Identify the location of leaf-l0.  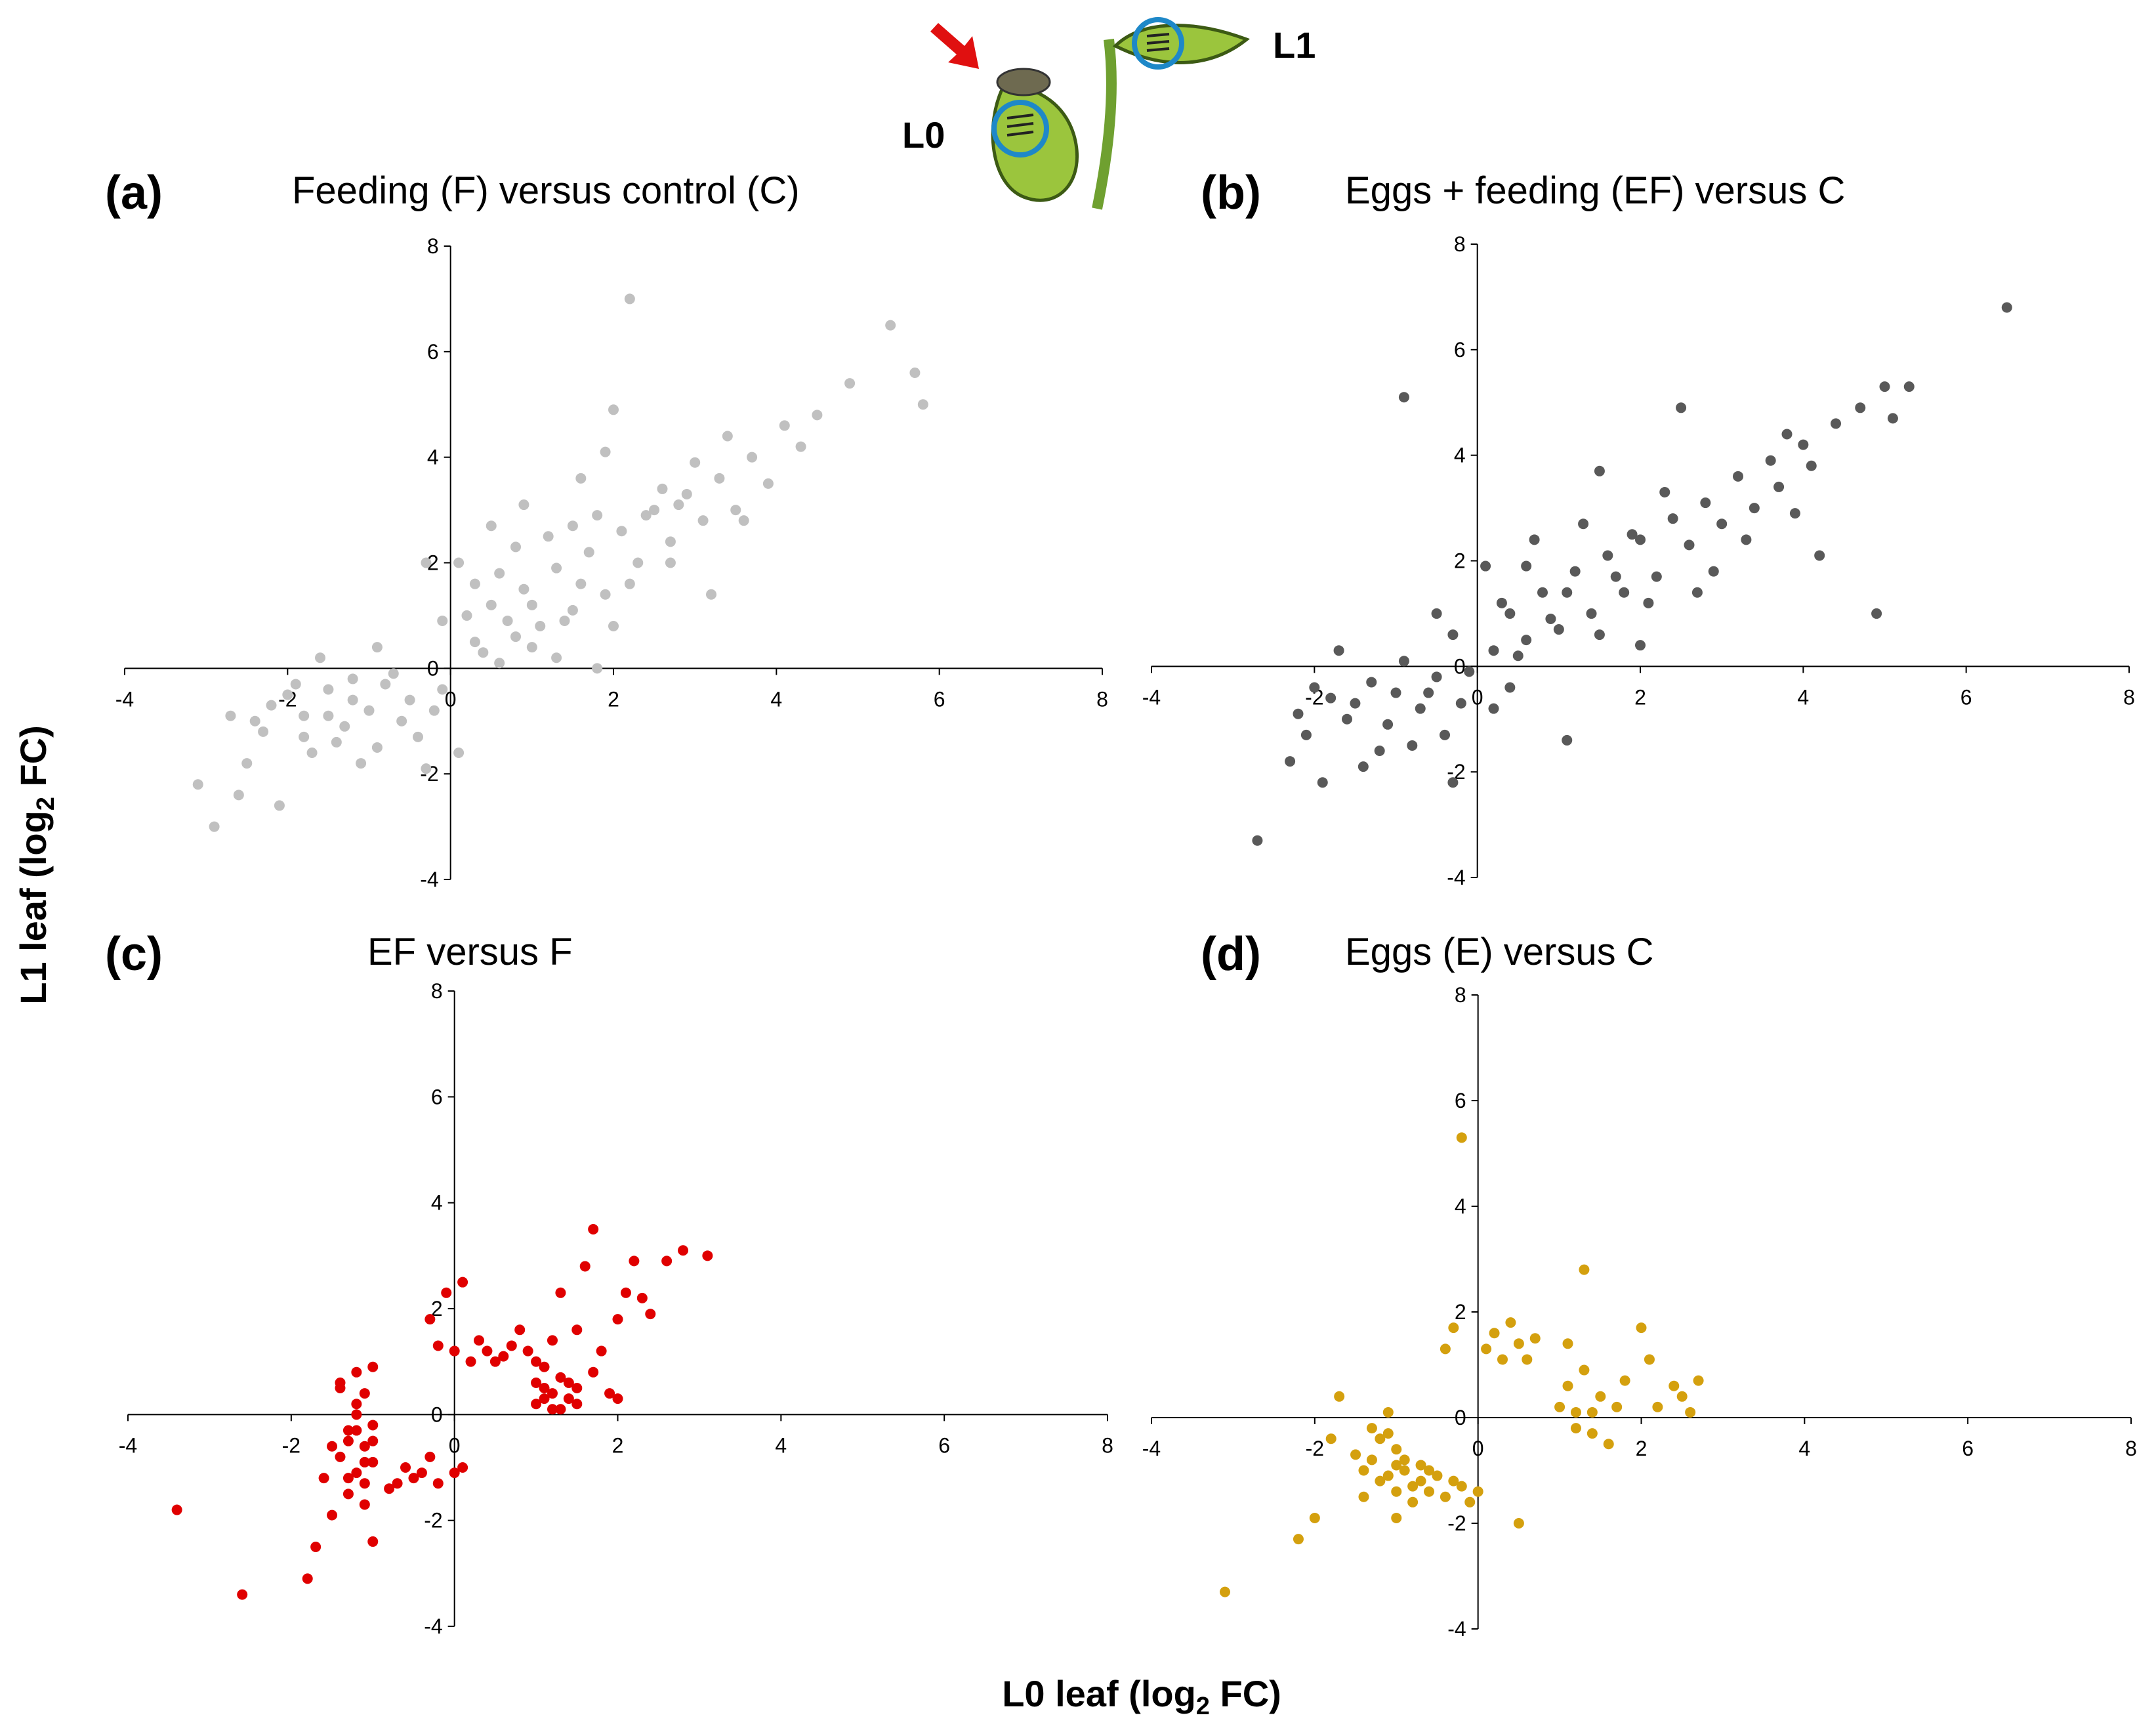
(1035, 143).